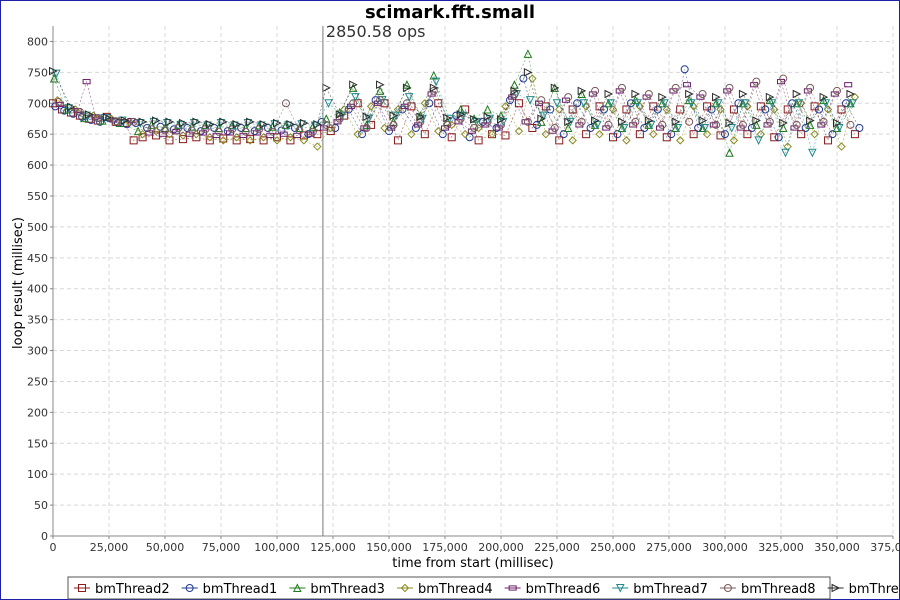 This screenshot has width=900, height=600. Describe the element at coordinates (277, 547) in the screenshot. I see `x-tick-label: 100,000` at that location.